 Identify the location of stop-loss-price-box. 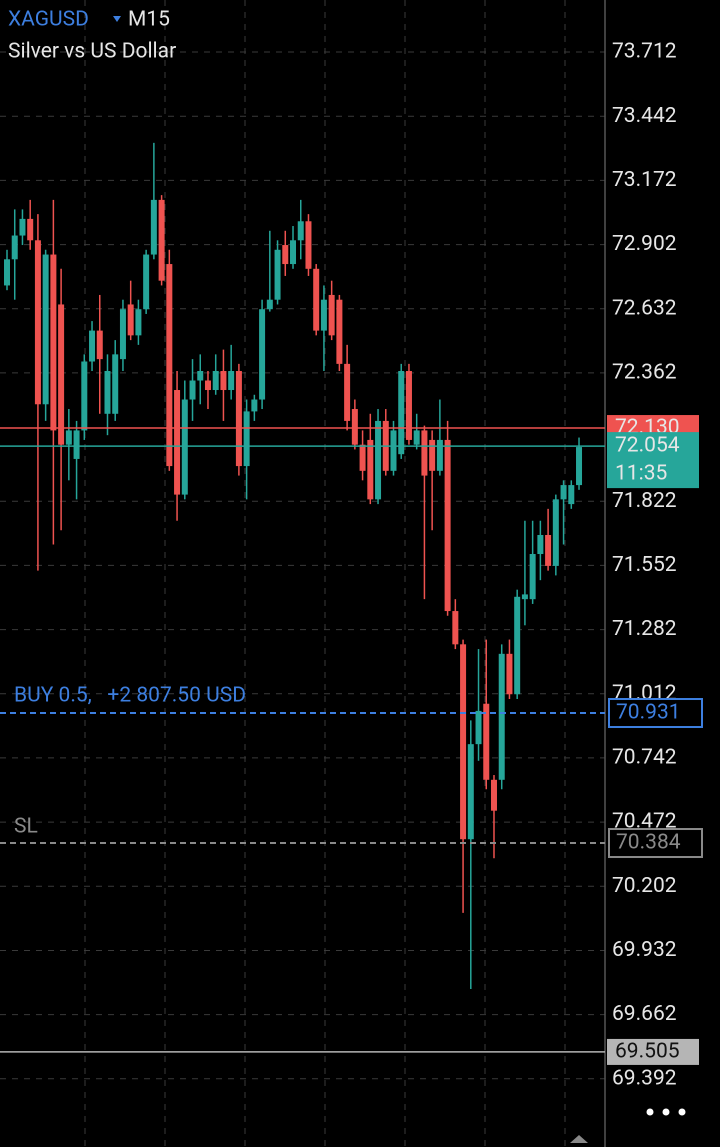
(655, 843).